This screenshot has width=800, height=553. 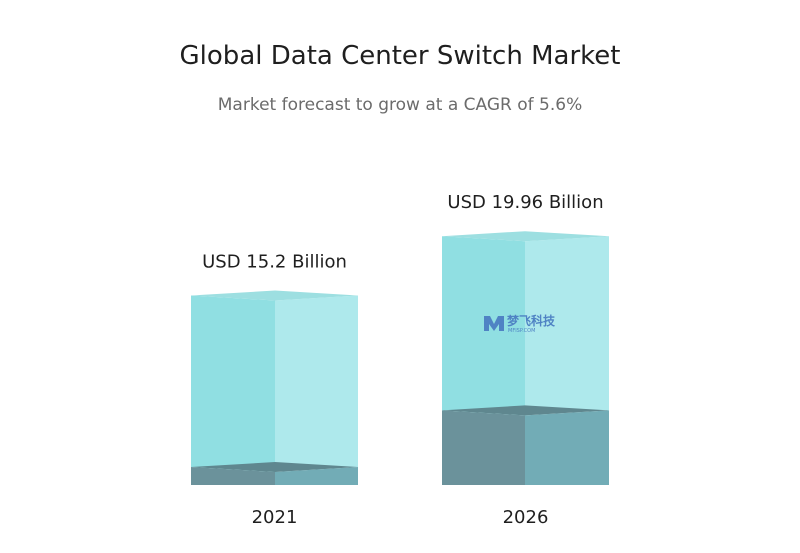 I want to click on category-label: 2021, so click(x=275, y=517).